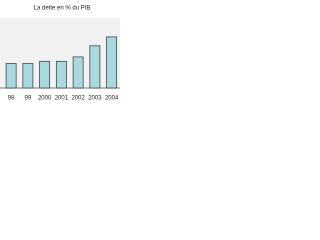 Image resolution: width=320 pixels, height=240 pixels. Describe the element at coordinates (78, 99) in the screenshot. I see `x-tick-label: 2002` at that location.